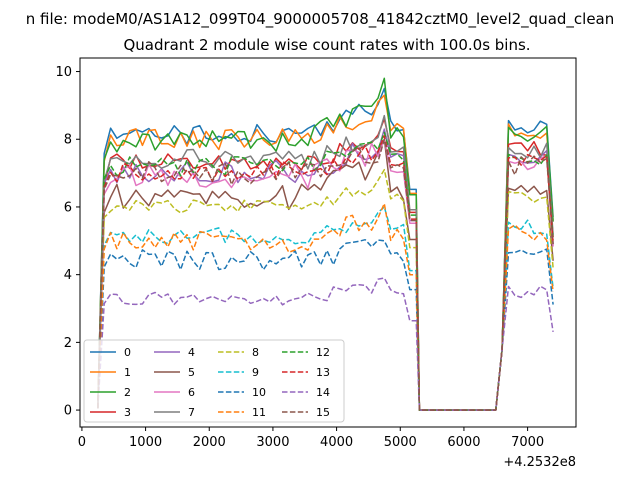 The width and height of the screenshot is (640, 480). Describe the element at coordinates (145, 442) in the screenshot. I see `x-tick-label: 1000` at that location.